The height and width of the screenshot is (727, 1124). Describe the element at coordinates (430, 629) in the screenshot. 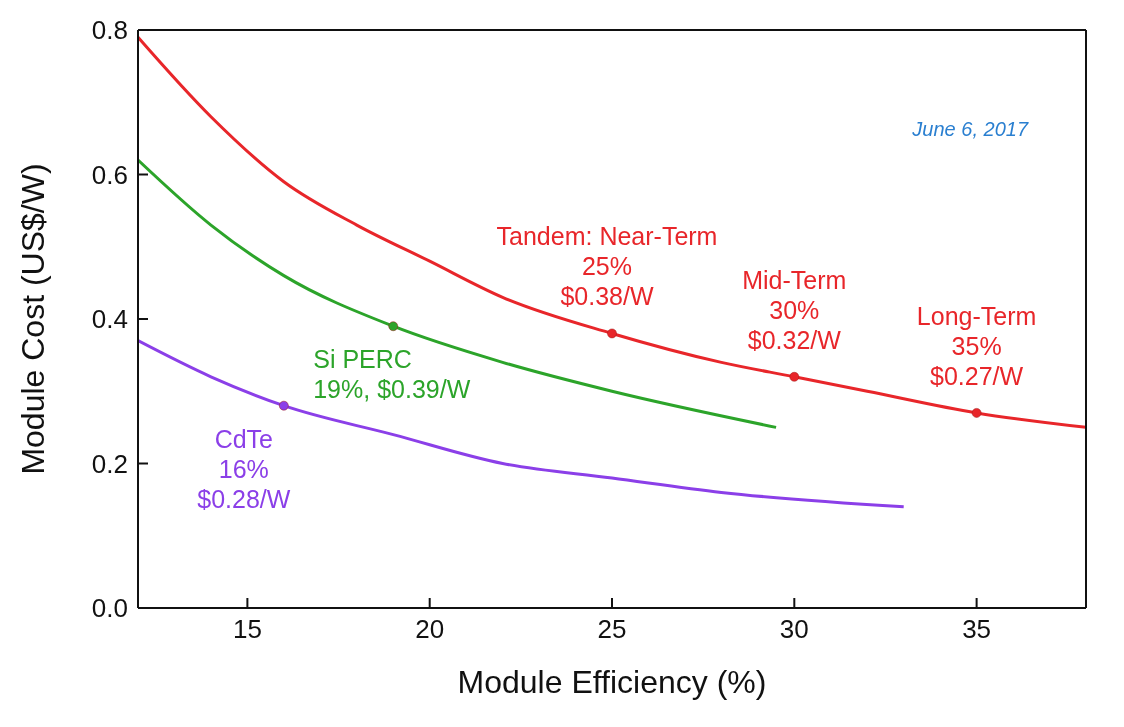

I see `x-tick-label: 20` at that location.